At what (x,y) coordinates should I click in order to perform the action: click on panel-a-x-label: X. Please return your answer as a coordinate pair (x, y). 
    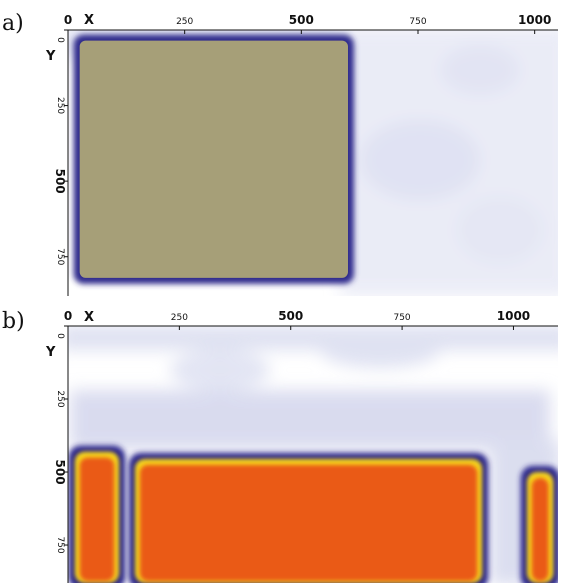
    Looking at the image, I should click on (89, 20).